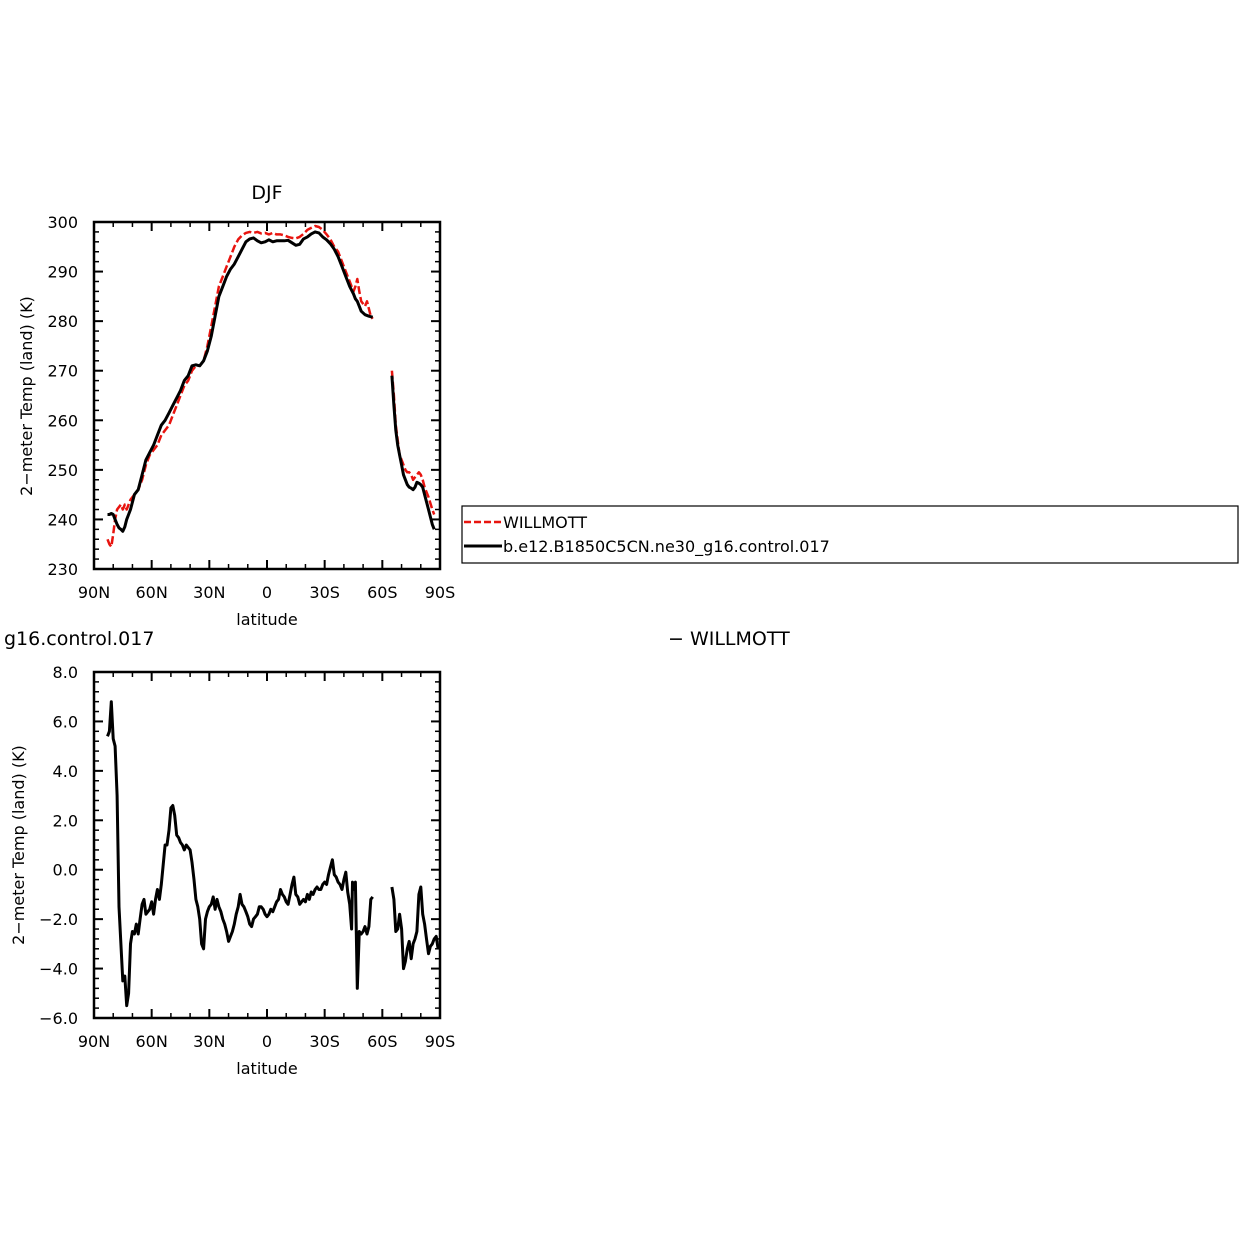 The image size is (1256, 1258). Describe the element at coordinates (729, 639) in the screenshot. I see `chart-title-right: − WILLMOTT` at that location.